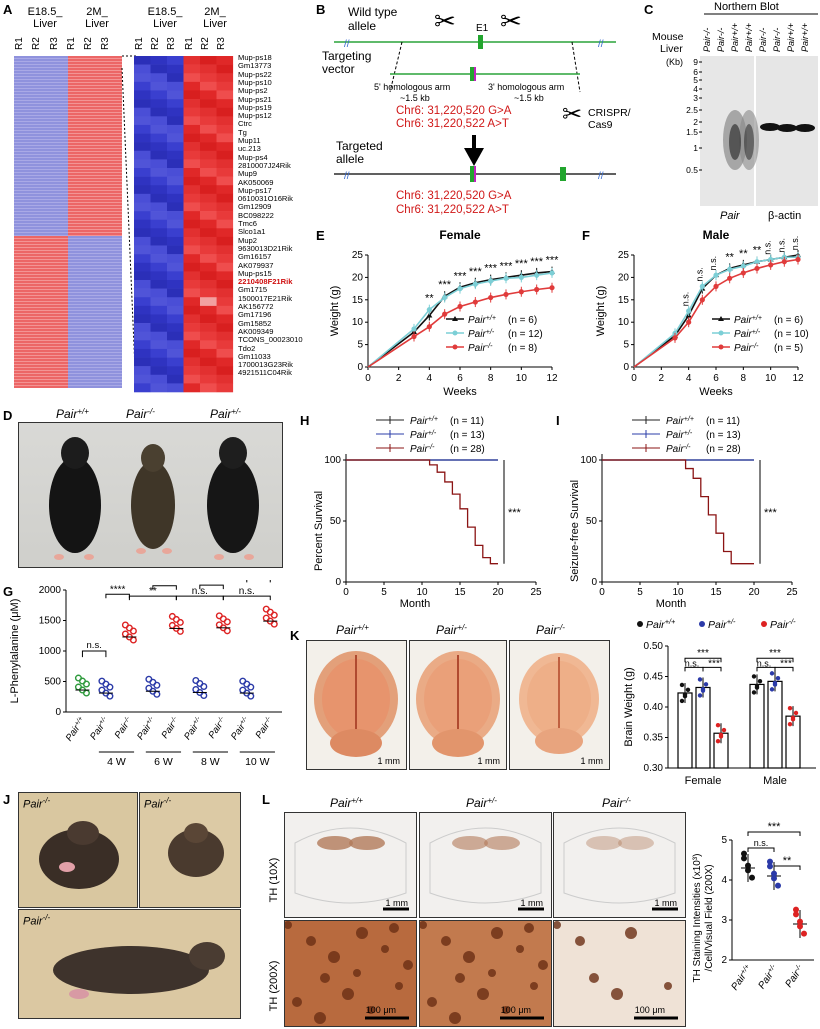 The image size is (820, 1029). I want to click on x-tick: 5, so click(384, 592).